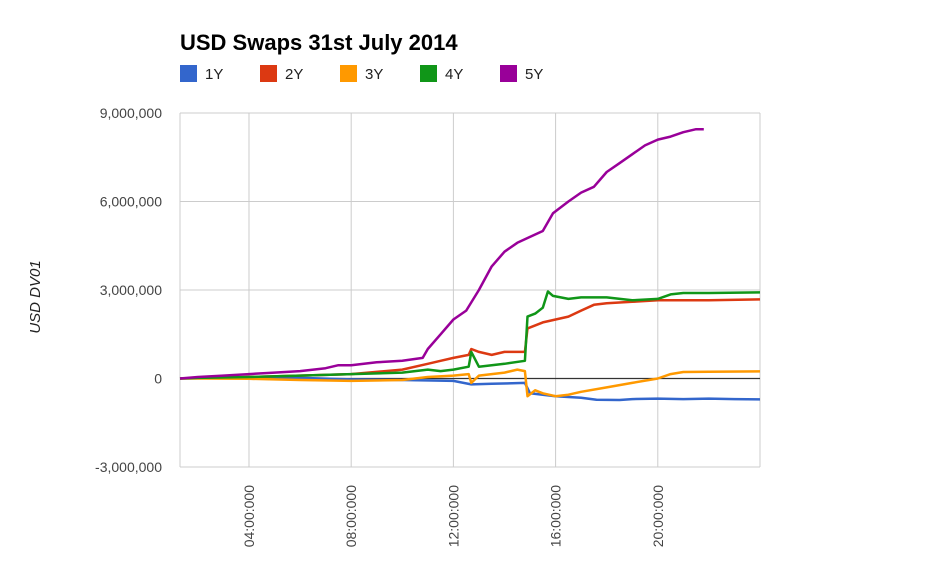 This screenshot has width=938, height=580. Describe the element at coordinates (131, 202) in the screenshot. I see `y-tick-label: 6,000,000` at that location.